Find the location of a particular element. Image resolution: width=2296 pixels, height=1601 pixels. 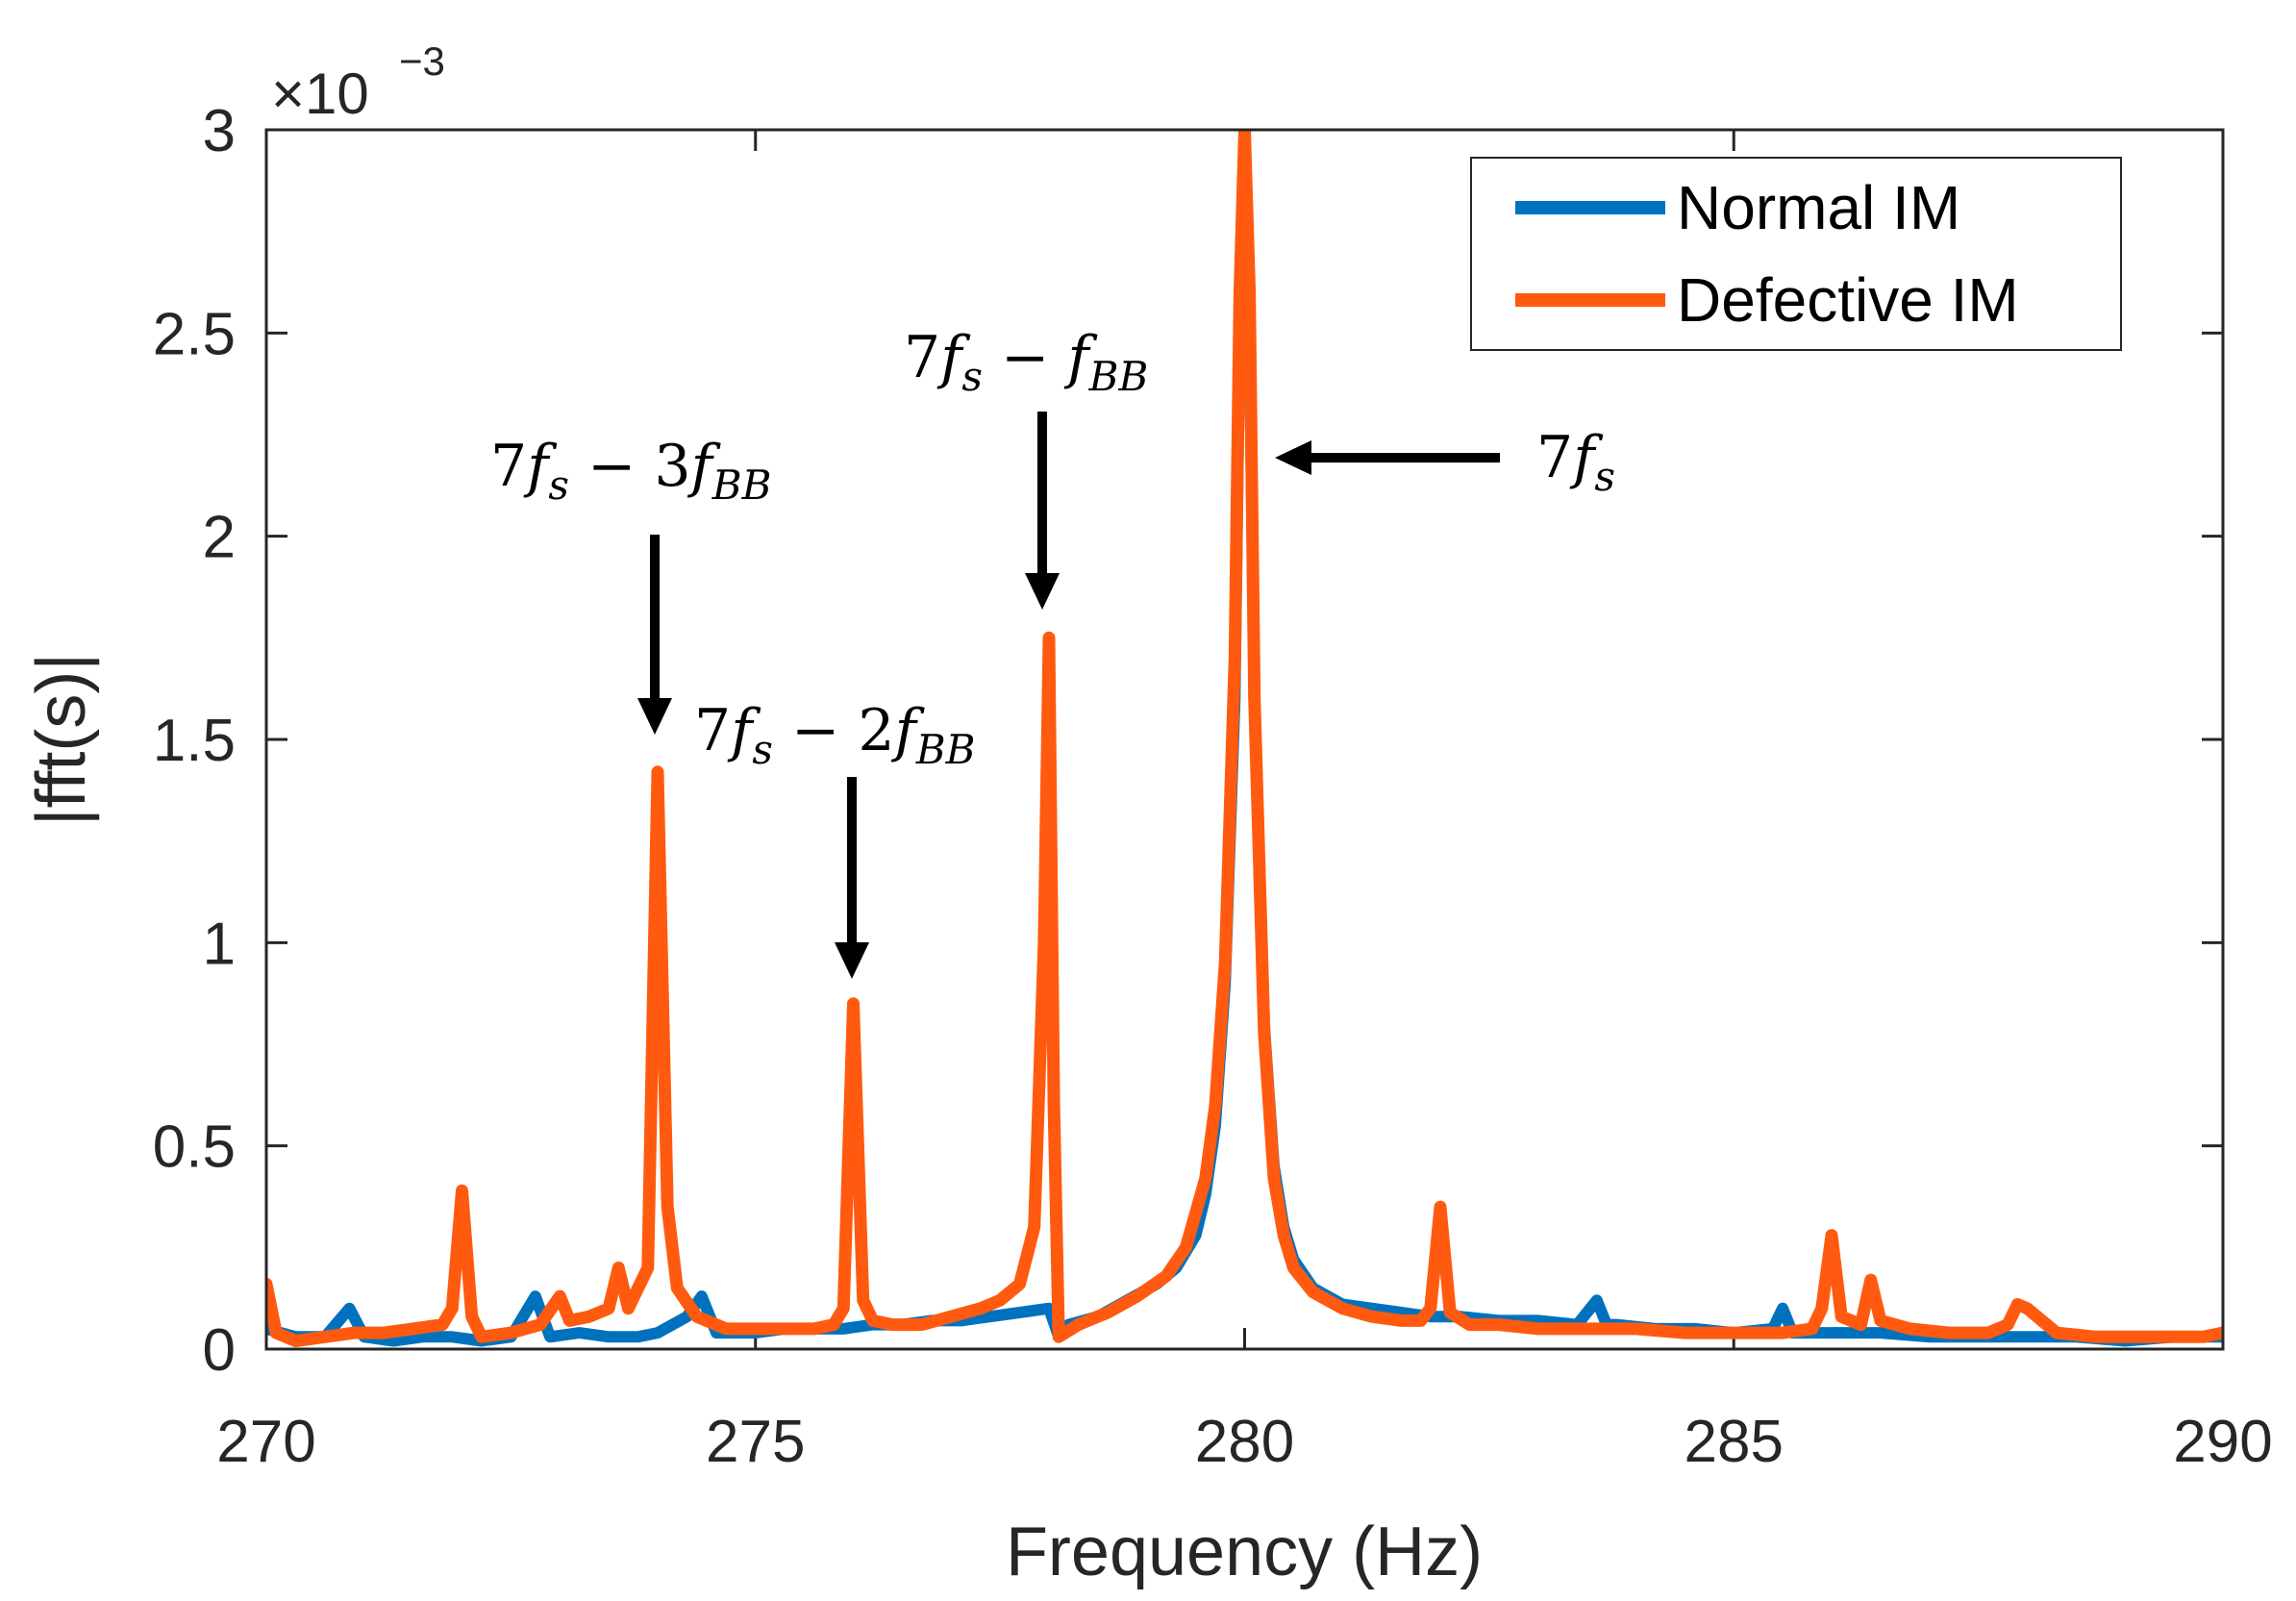

annotation-7fs-2fbb: 7fs − 2fBB is located at coordinates (835, 838).